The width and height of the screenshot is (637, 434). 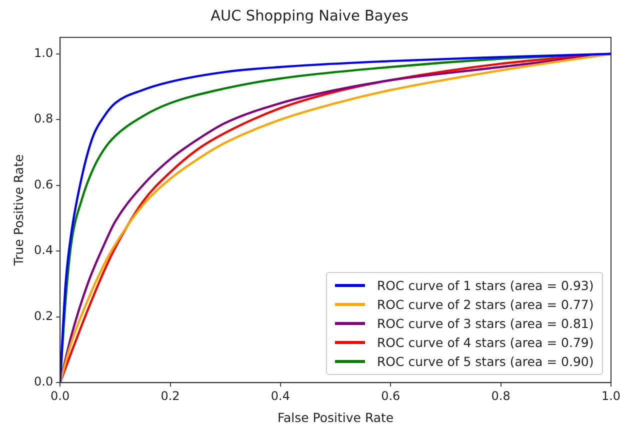 What do you see at coordinates (170, 395) in the screenshot?
I see `x-tick-label: 0.2` at bounding box center [170, 395].